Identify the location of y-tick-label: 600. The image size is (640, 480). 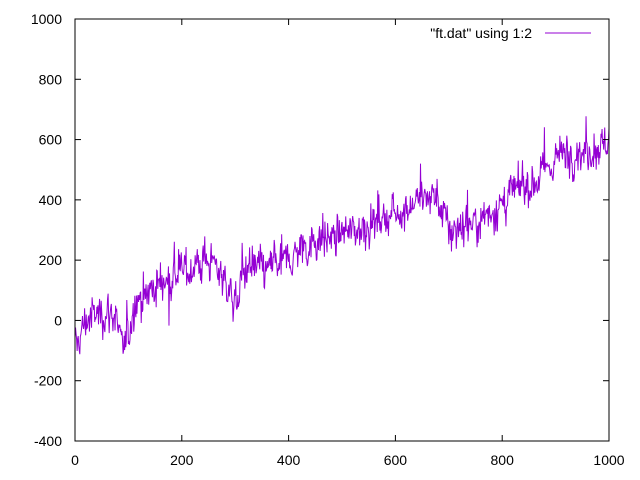
(51, 140).